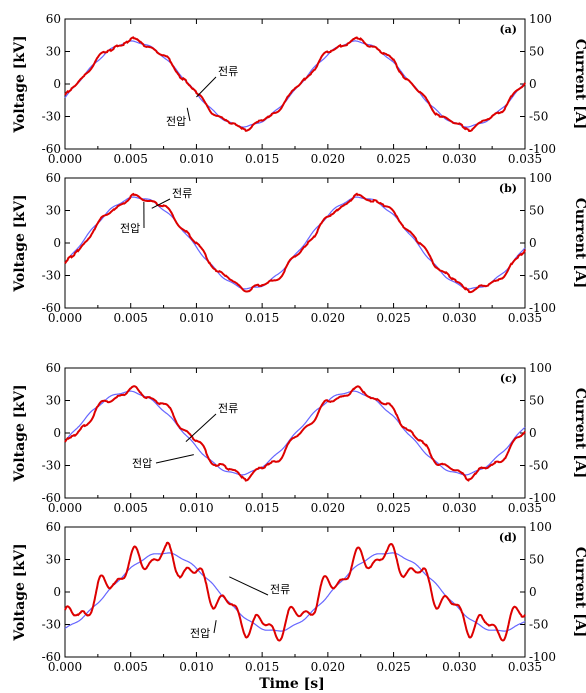 This screenshot has height=693, width=586. What do you see at coordinates (508, 29) in the screenshot?
I see `panel-tag: (a)` at bounding box center [508, 29].